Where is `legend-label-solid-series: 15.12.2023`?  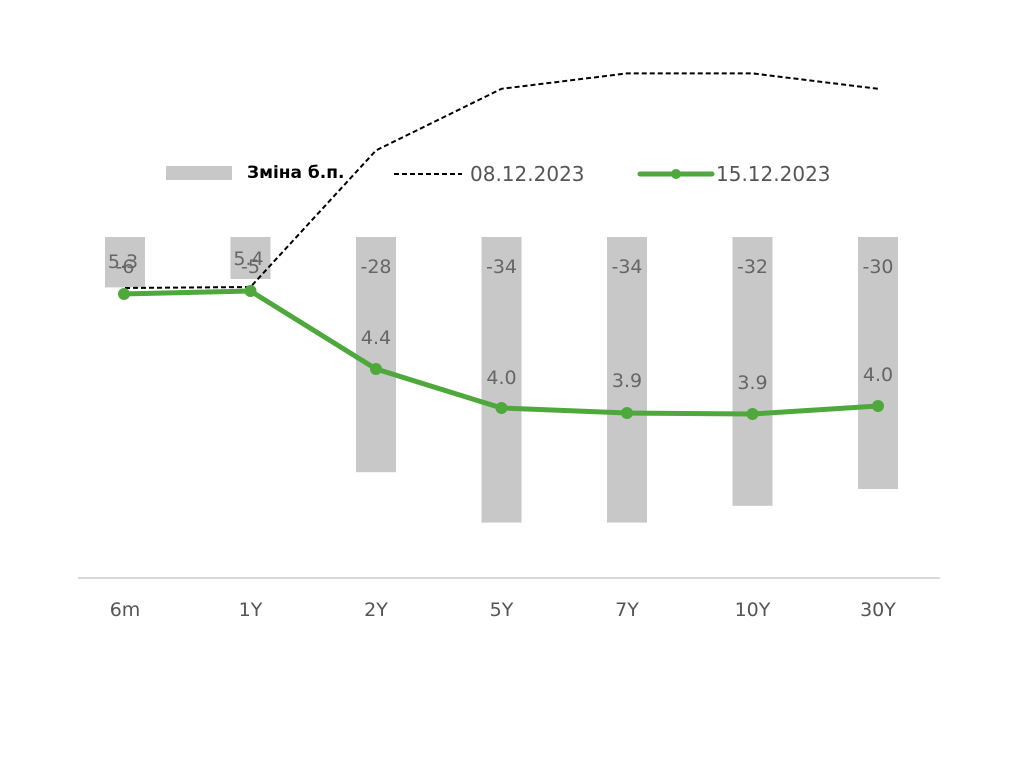 legend-label-solid-series: 15.12.2023 is located at coordinates (773, 174).